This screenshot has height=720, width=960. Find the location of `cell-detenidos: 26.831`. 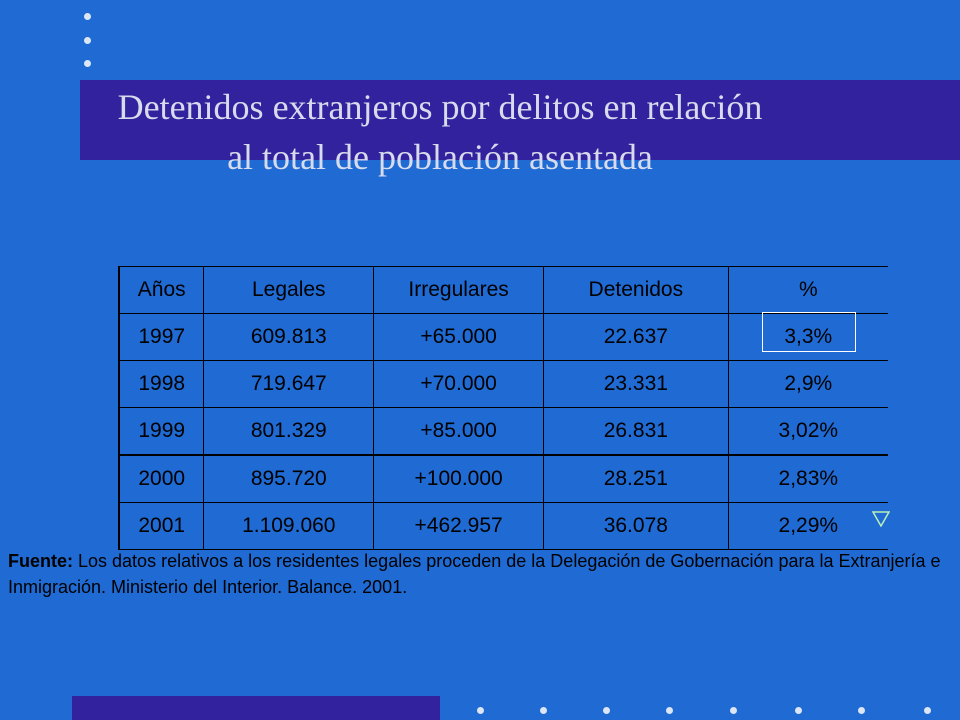

cell-detenidos: 26.831 is located at coordinates (636, 431).